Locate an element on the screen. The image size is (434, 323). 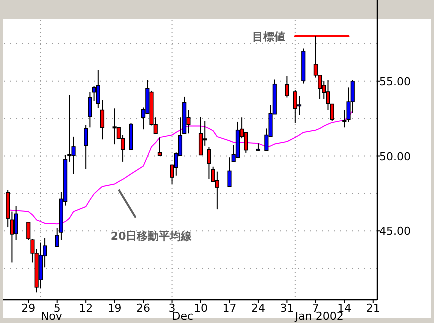
x-tick-label: 17 is located at coordinates (229, 308).